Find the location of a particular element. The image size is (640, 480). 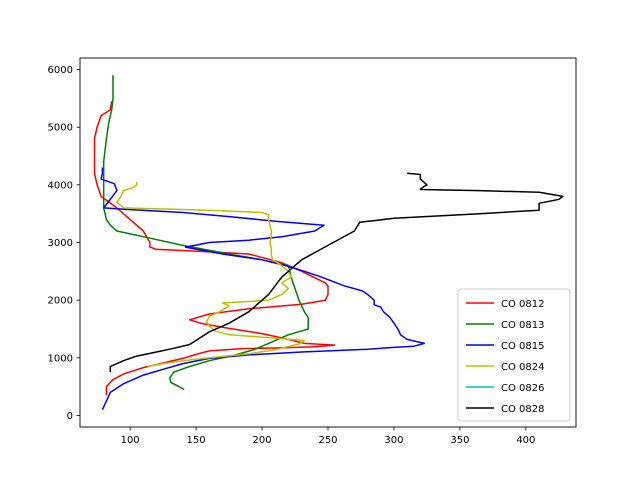

x-tick-label: 200 is located at coordinates (261, 440).